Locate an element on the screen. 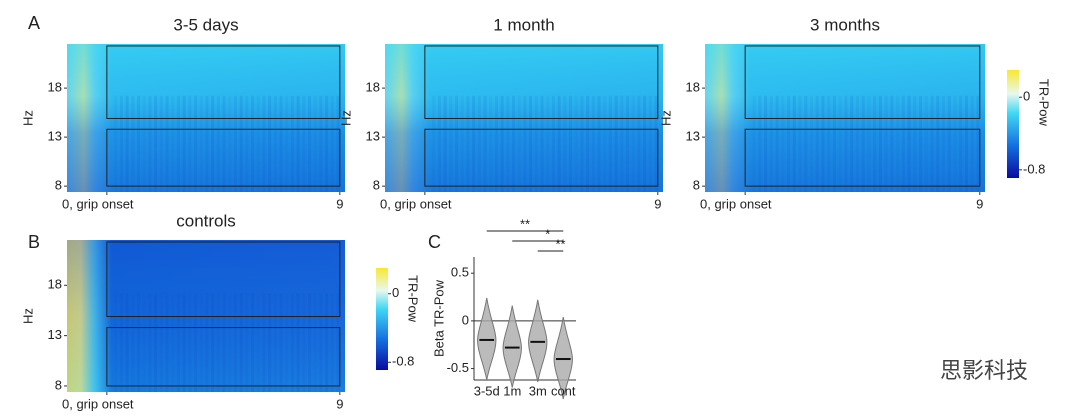 This screenshot has width=1080, height=419. y-tick-label: 0.5 is located at coordinates (460, 272).